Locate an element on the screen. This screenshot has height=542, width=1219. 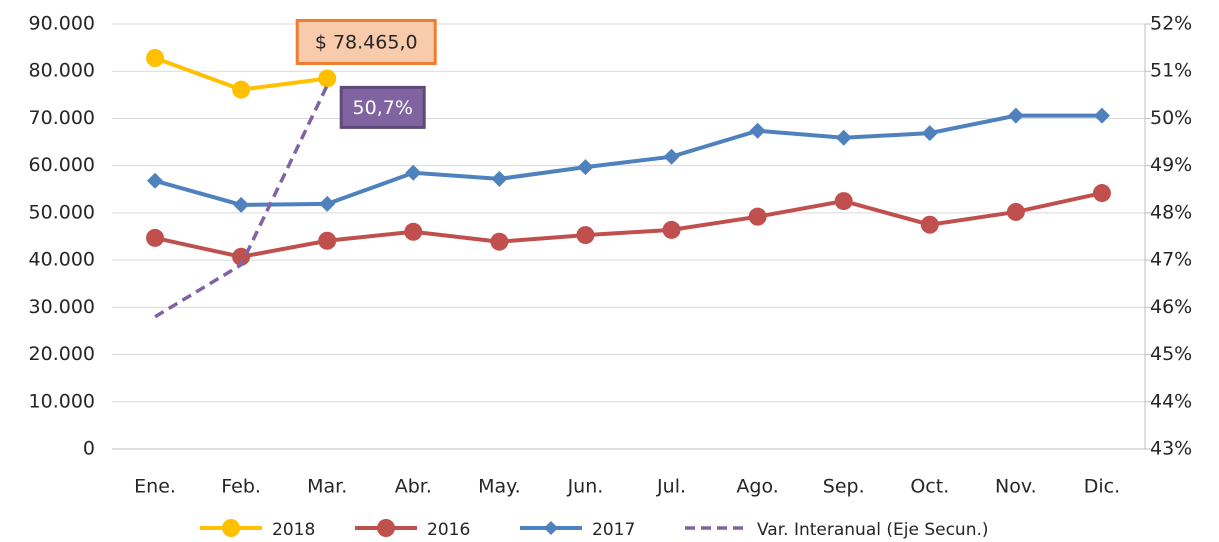
y-tick-label: 0 is located at coordinates (89, 449).